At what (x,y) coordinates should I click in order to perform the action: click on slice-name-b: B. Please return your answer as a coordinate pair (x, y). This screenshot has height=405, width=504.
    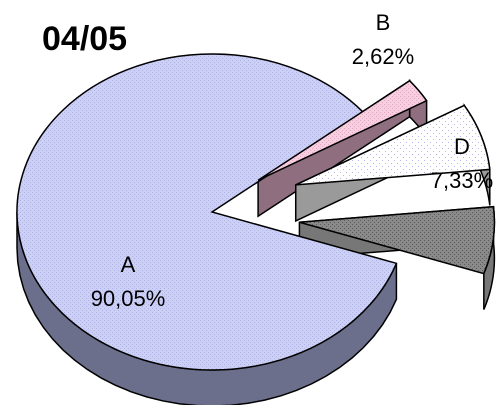
    Looking at the image, I should click on (383, 22).